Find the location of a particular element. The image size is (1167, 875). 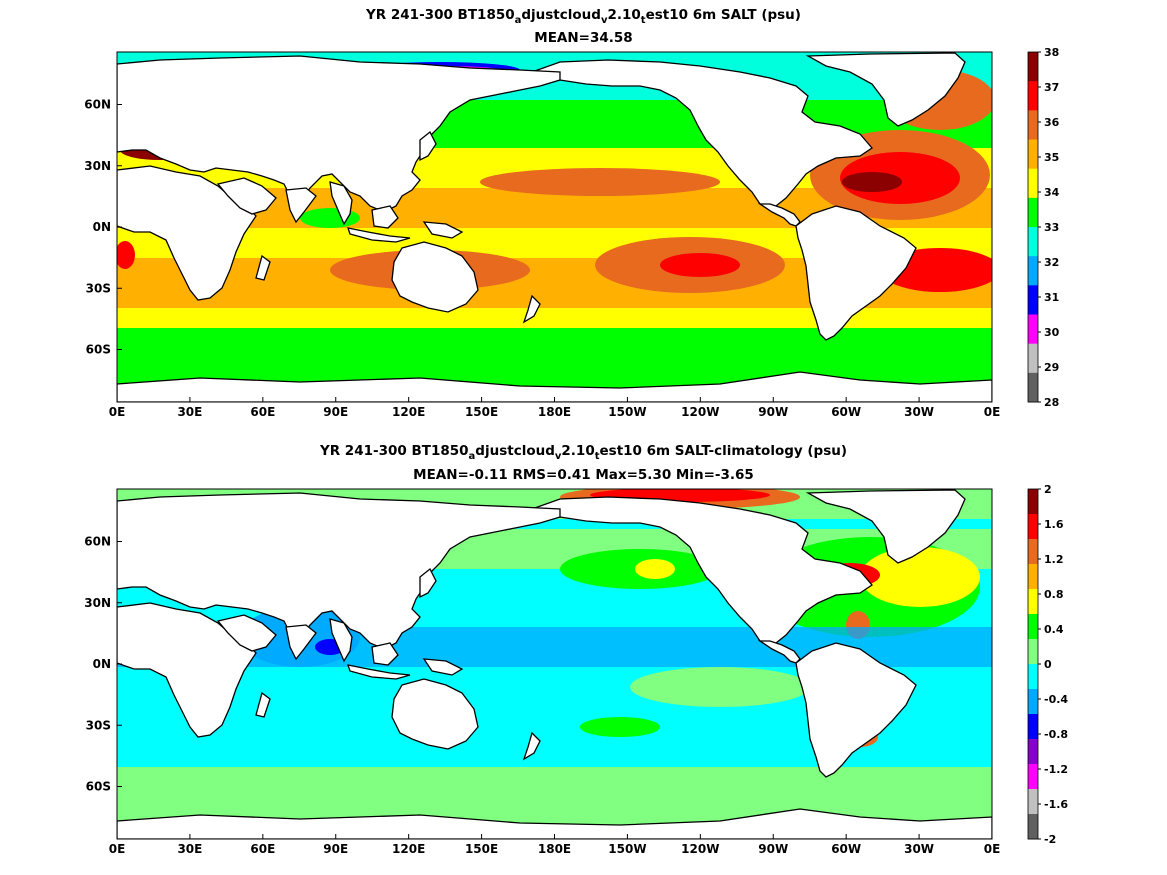

colorbar-label: -1.2 is located at coordinates (1056, 769).